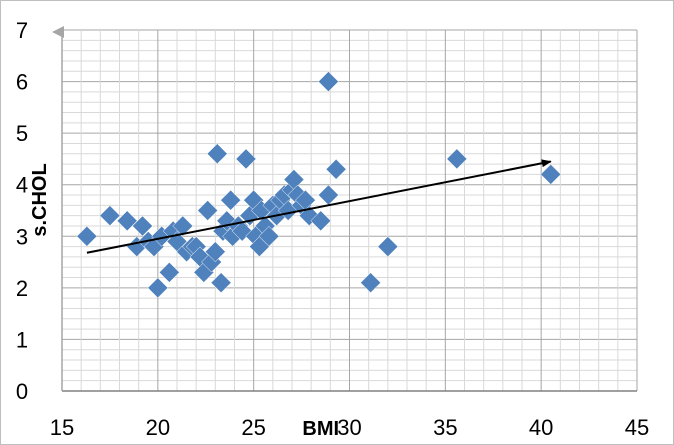 This screenshot has width=674, height=445. I want to click on x-tick-label: 25, so click(253, 427).